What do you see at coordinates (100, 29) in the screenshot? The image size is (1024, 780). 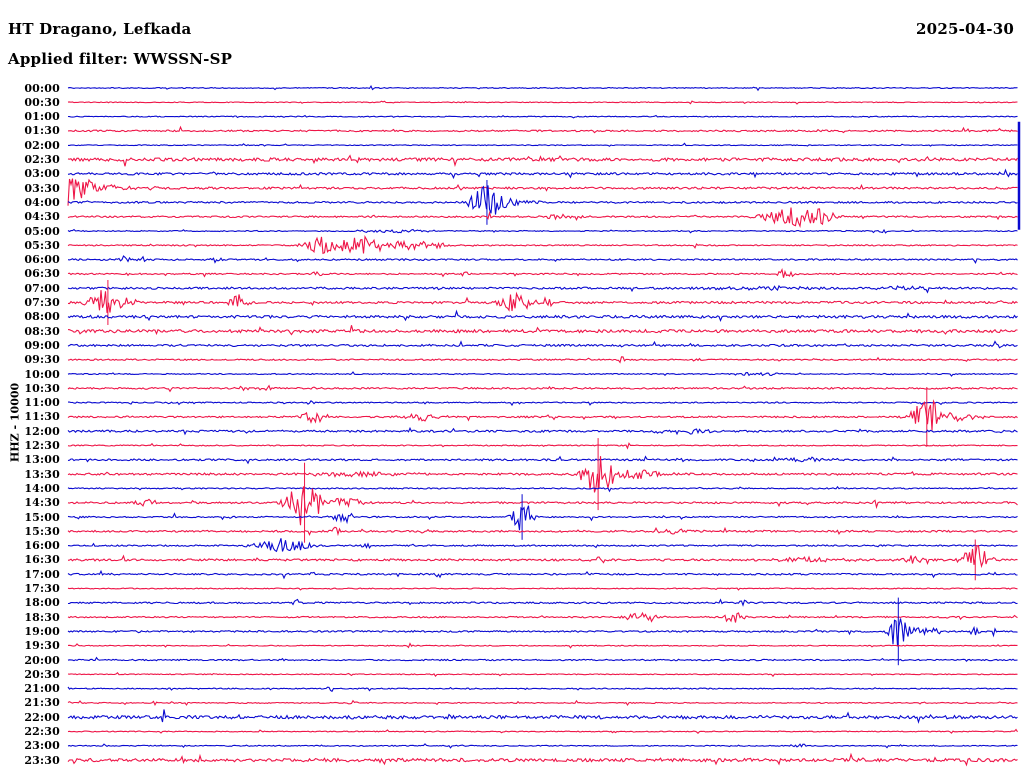 I see `station-title: HT Dragano, Lefkada` at bounding box center [100, 29].